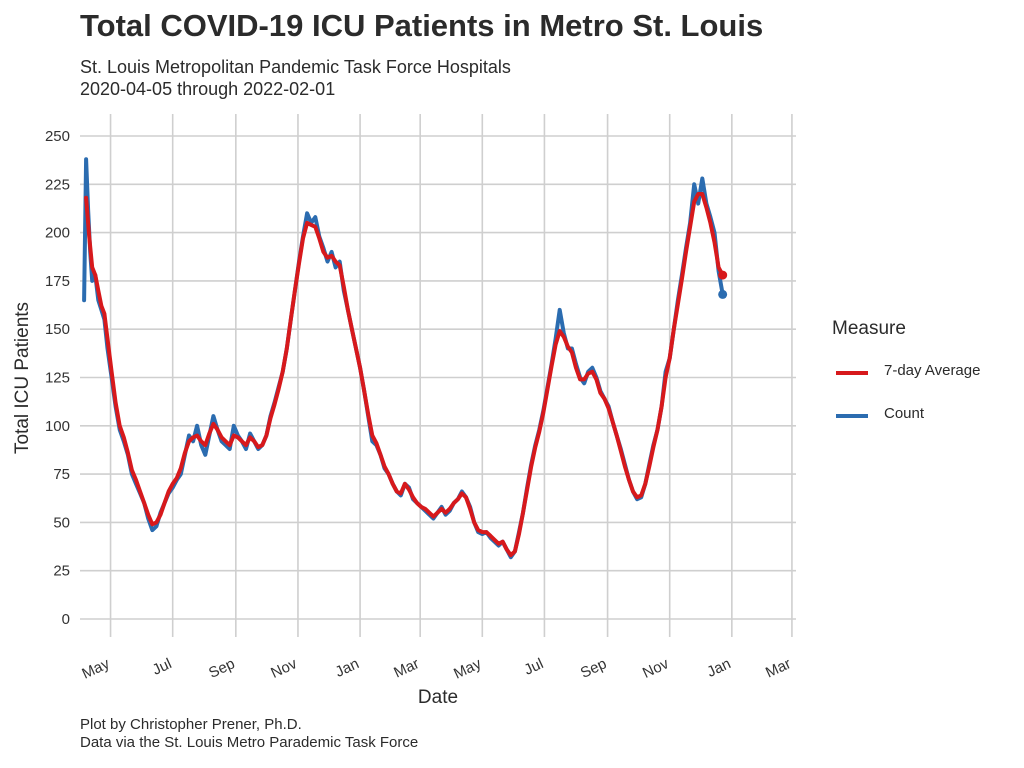  Describe the element at coordinates (61, 571) in the screenshot. I see `y-tick-label: 25` at that location.